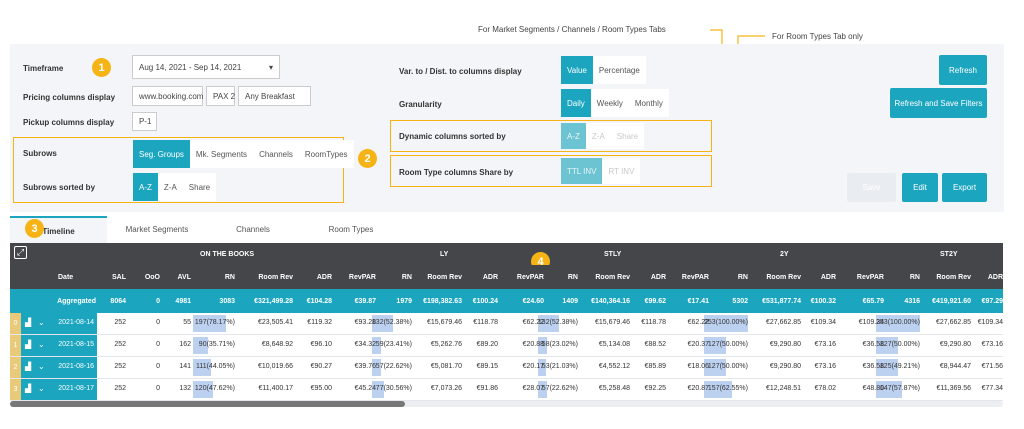  I want to click on sorted-share: Share, so click(199, 187).